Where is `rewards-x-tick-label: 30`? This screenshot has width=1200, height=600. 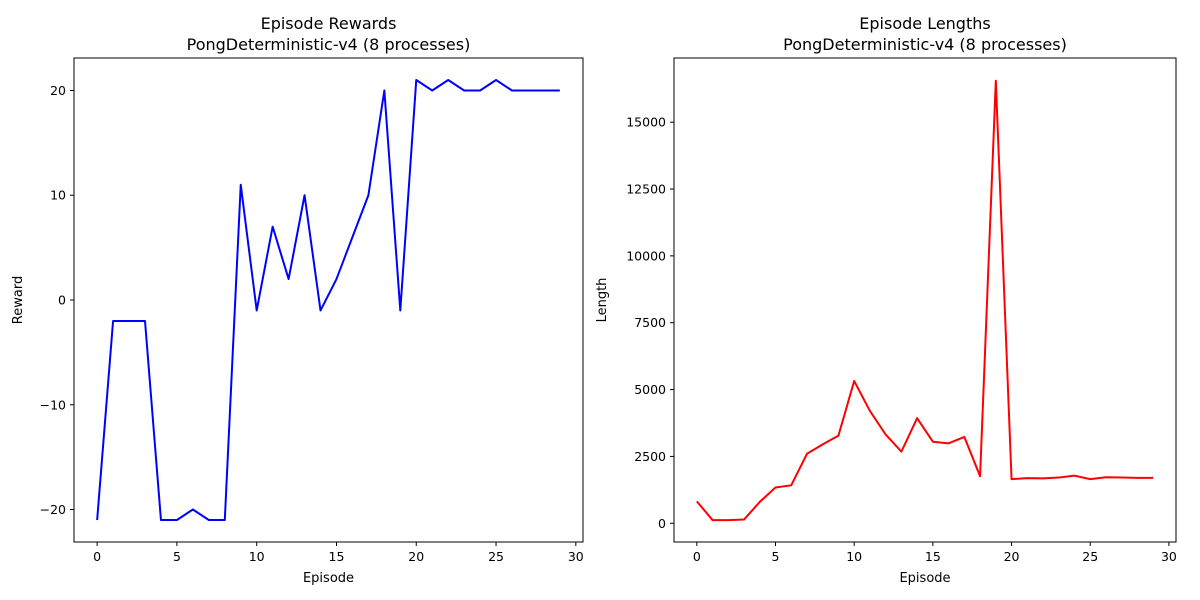 rewards-x-tick-label: 30 is located at coordinates (576, 556).